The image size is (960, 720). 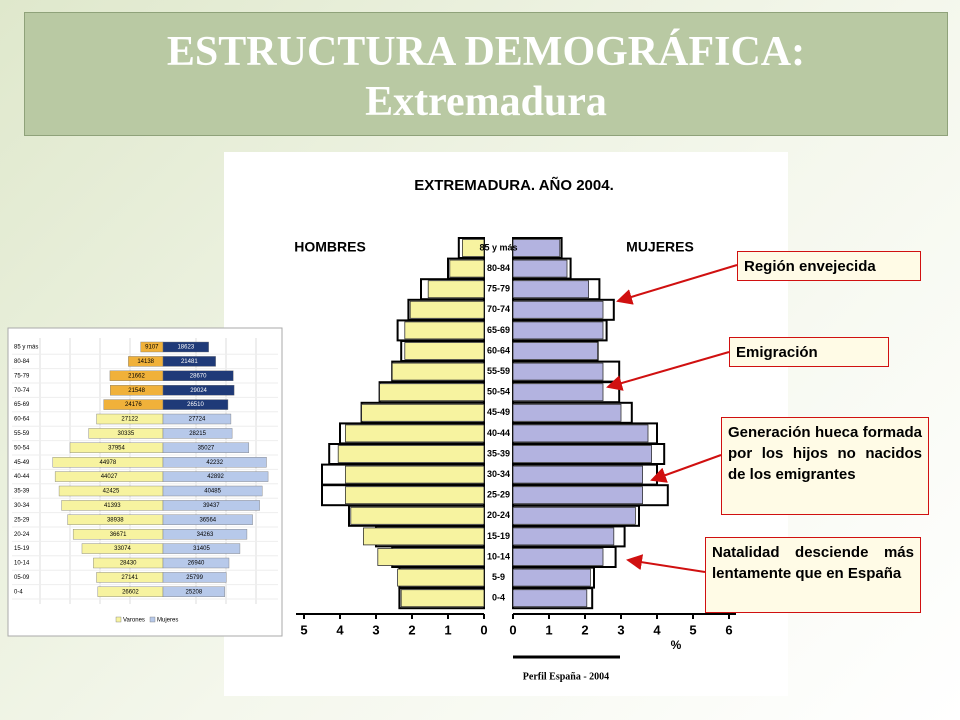 I want to click on x-tick-label: 2, so click(x=584, y=629).